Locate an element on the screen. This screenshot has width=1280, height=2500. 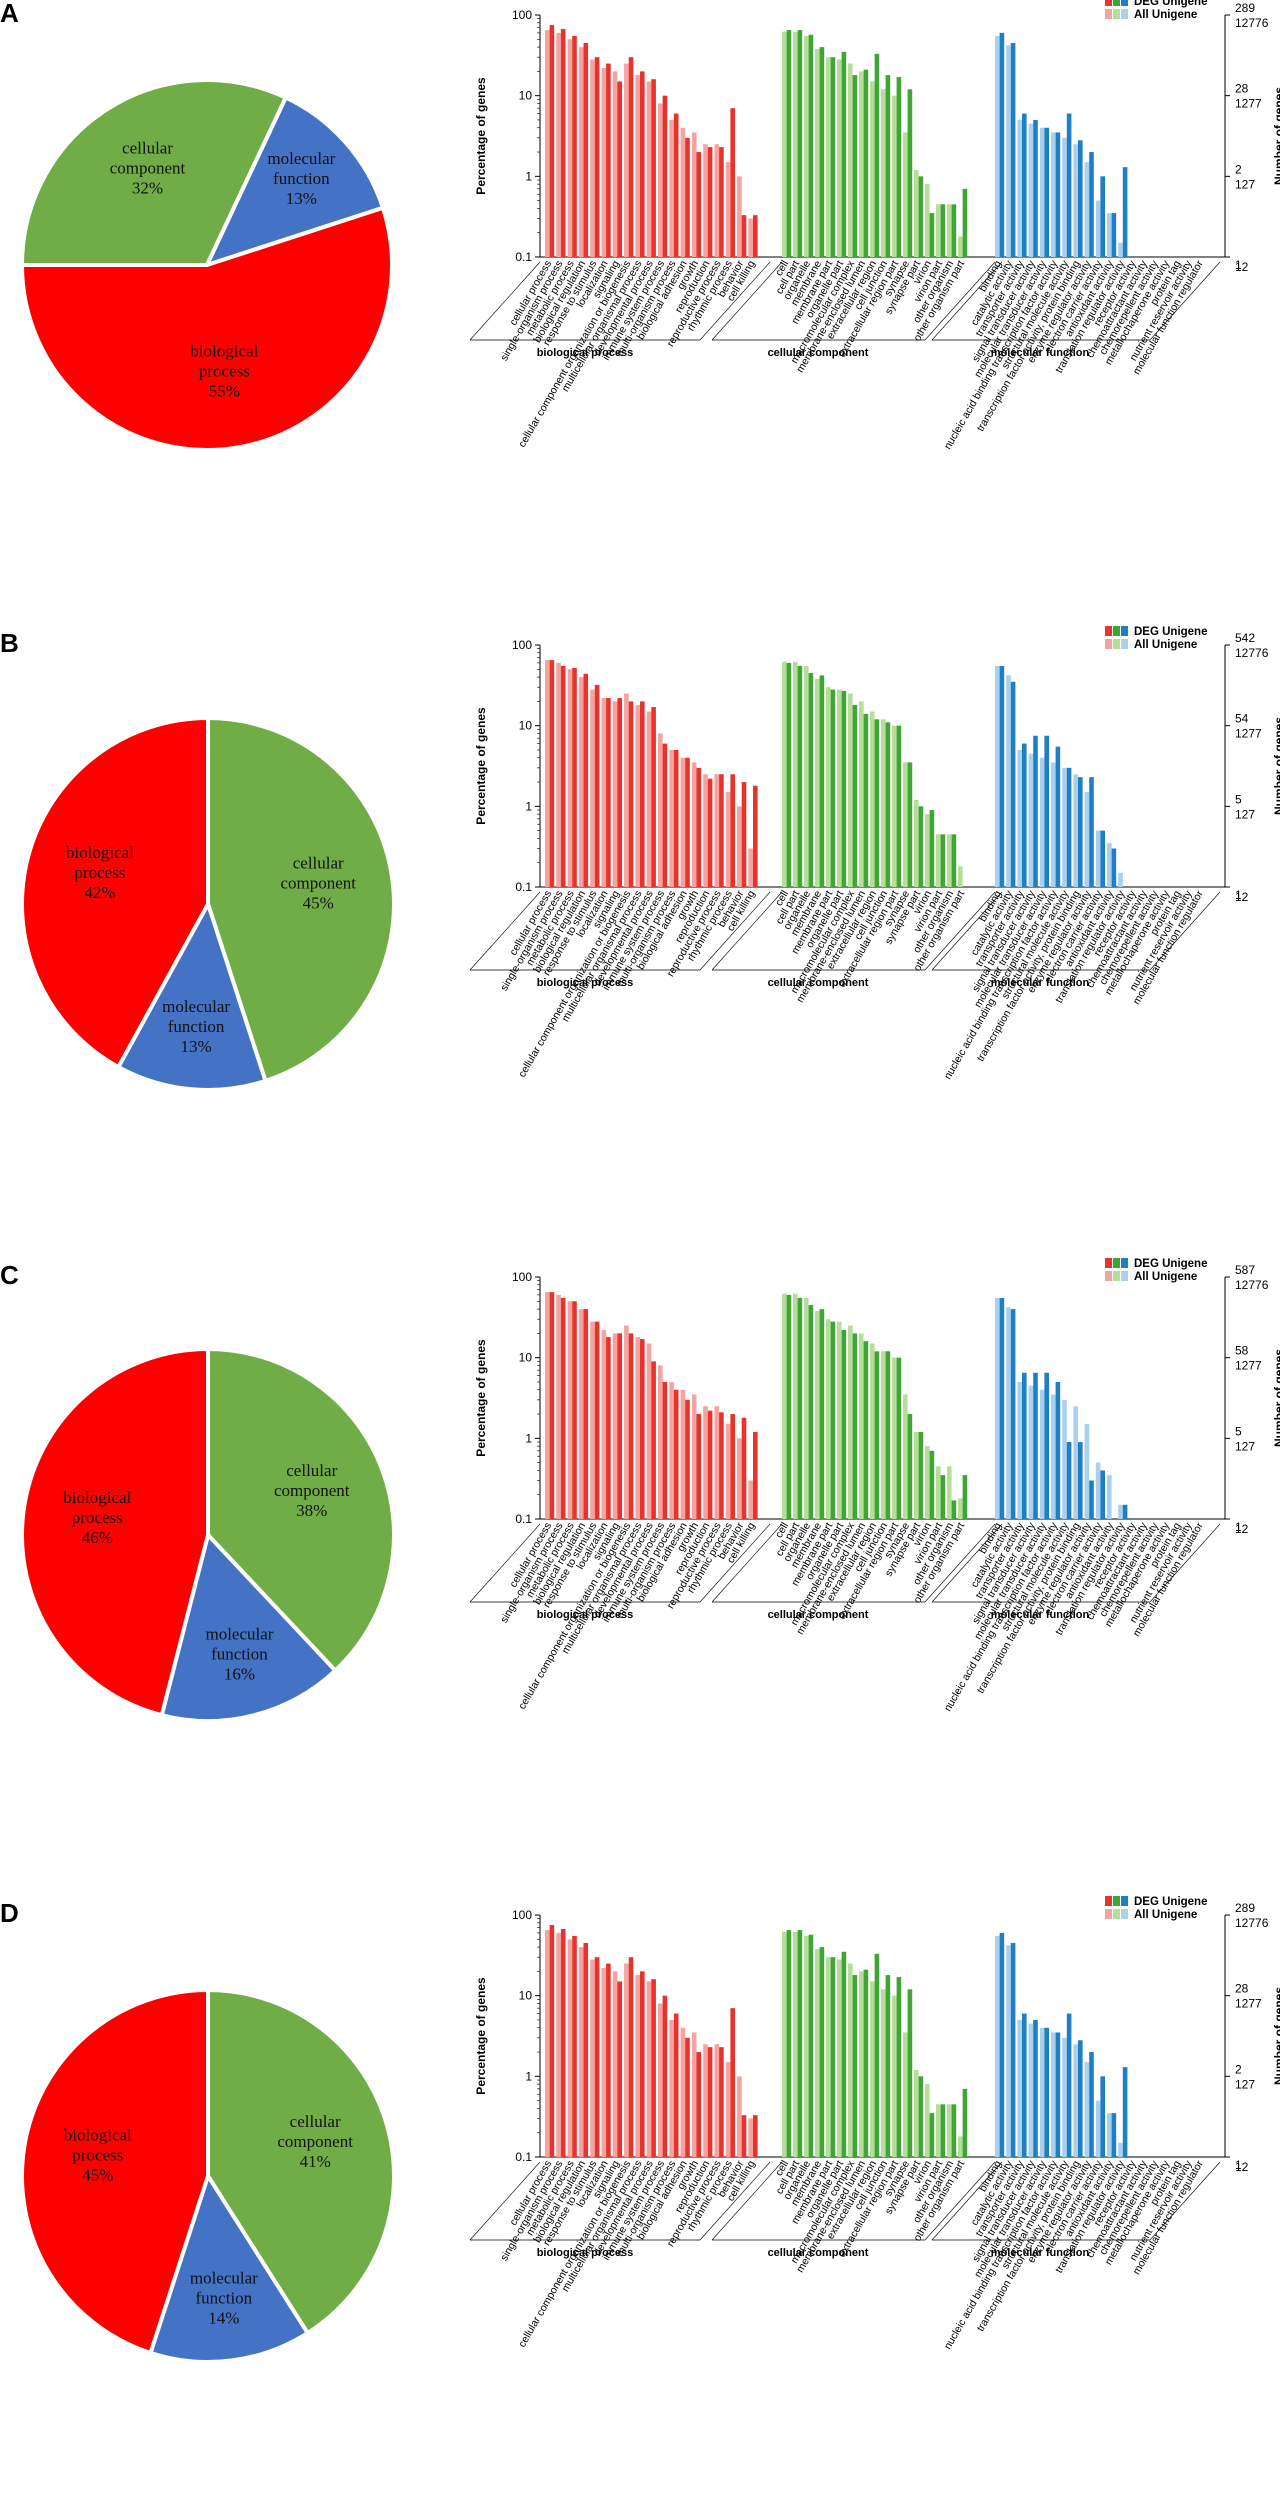
group-label: cellular component is located at coordinates (818, 983).